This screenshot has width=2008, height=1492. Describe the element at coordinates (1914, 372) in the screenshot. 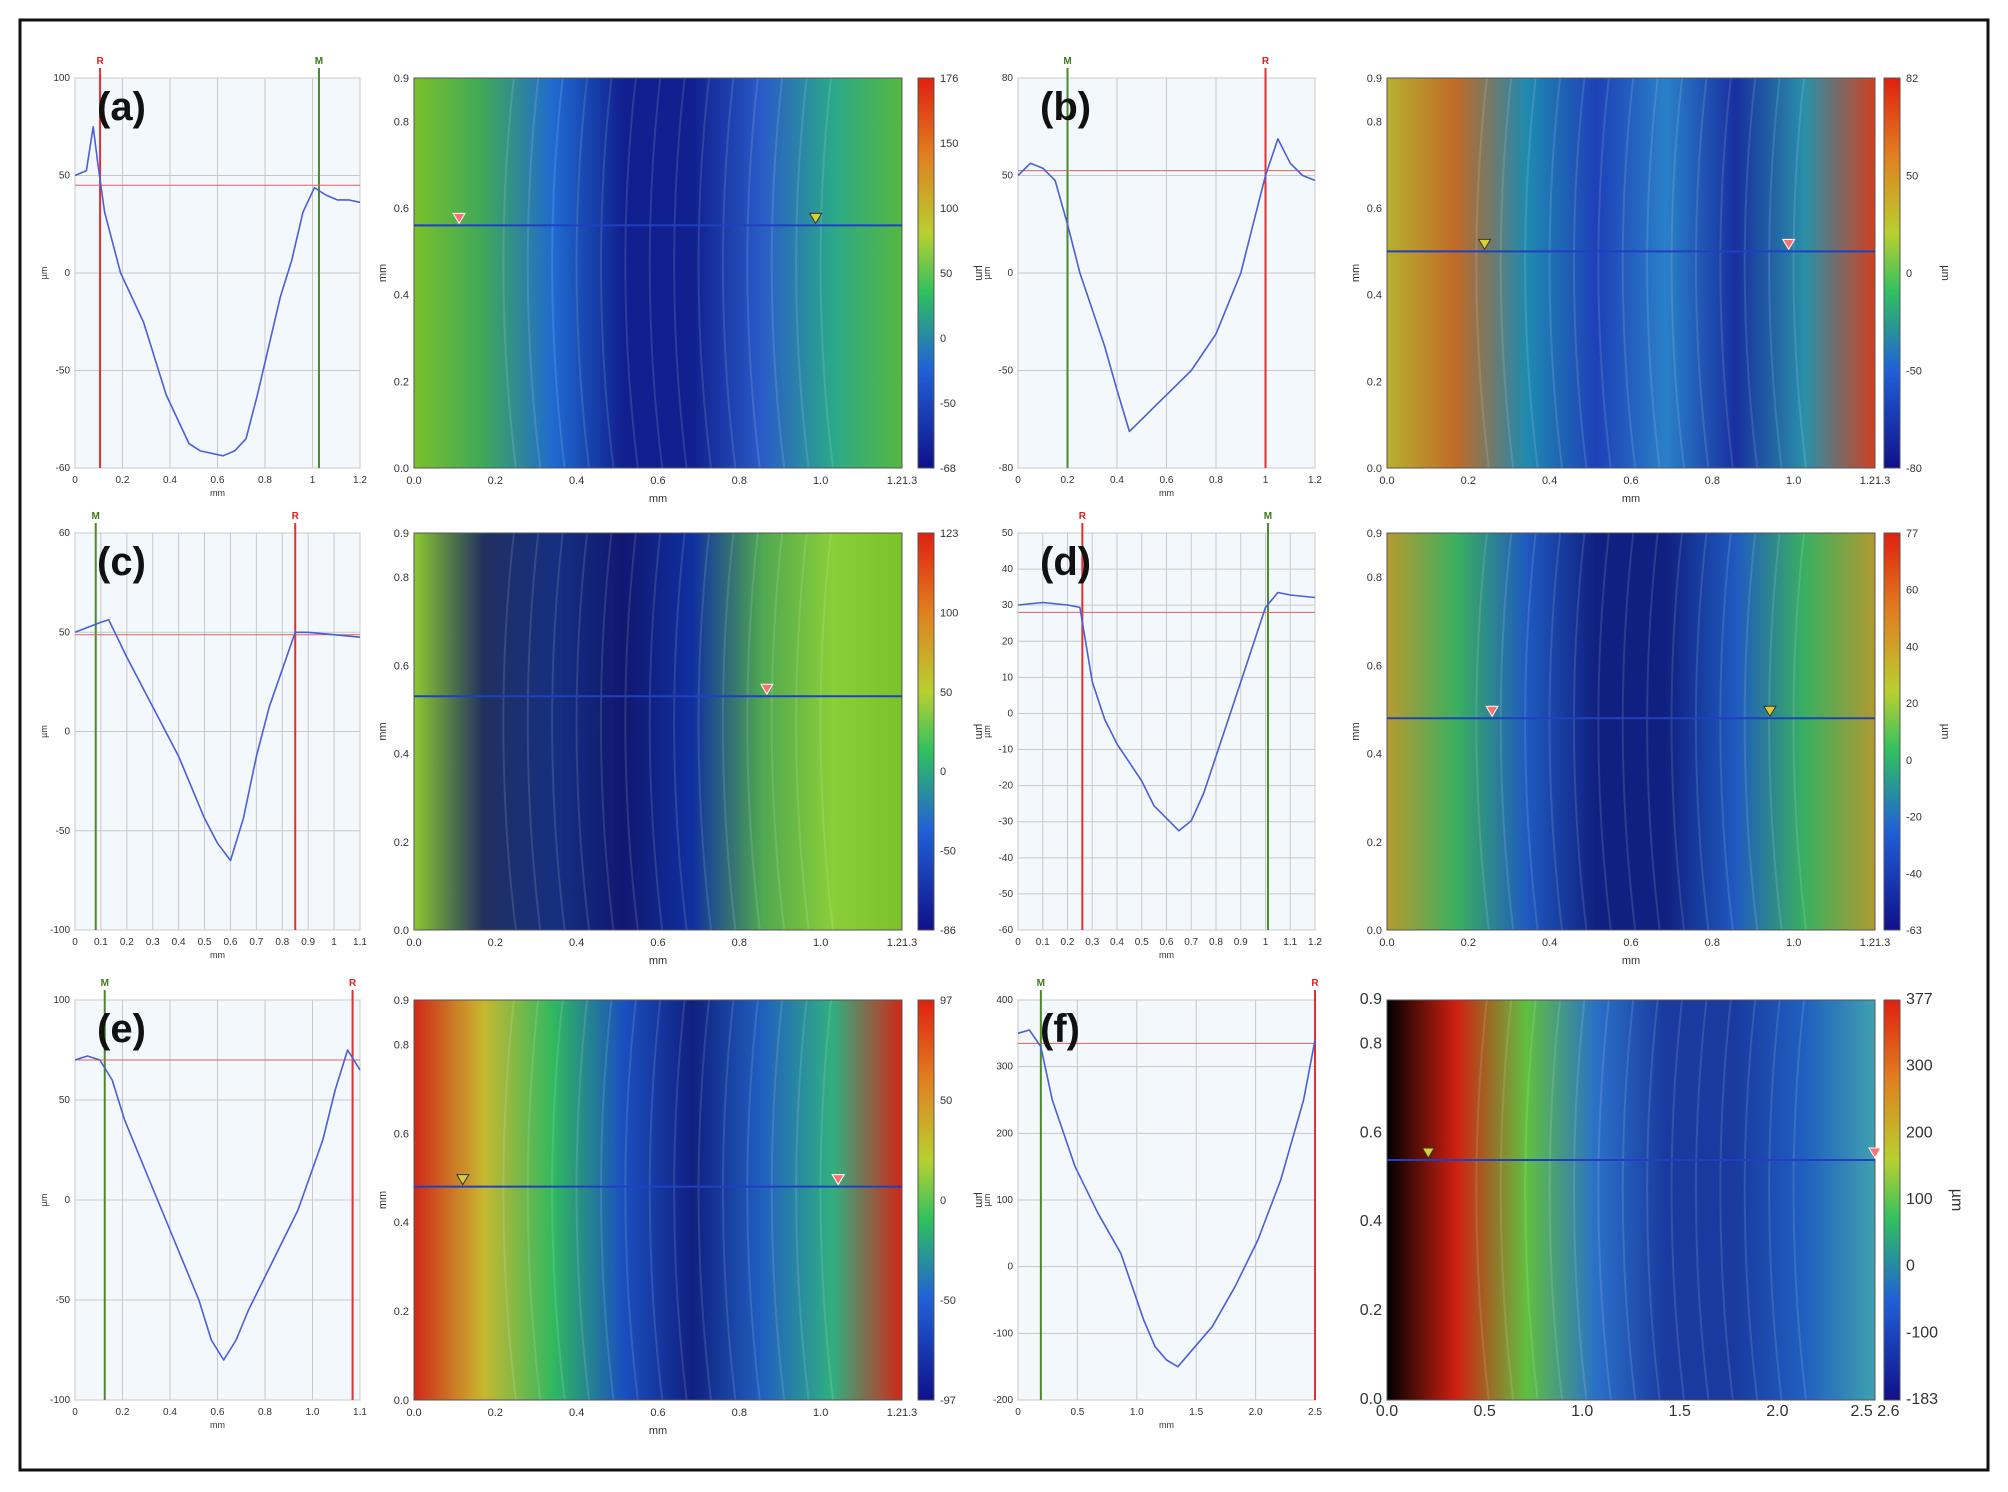

I see `colorbar-tick-label: -50` at that location.